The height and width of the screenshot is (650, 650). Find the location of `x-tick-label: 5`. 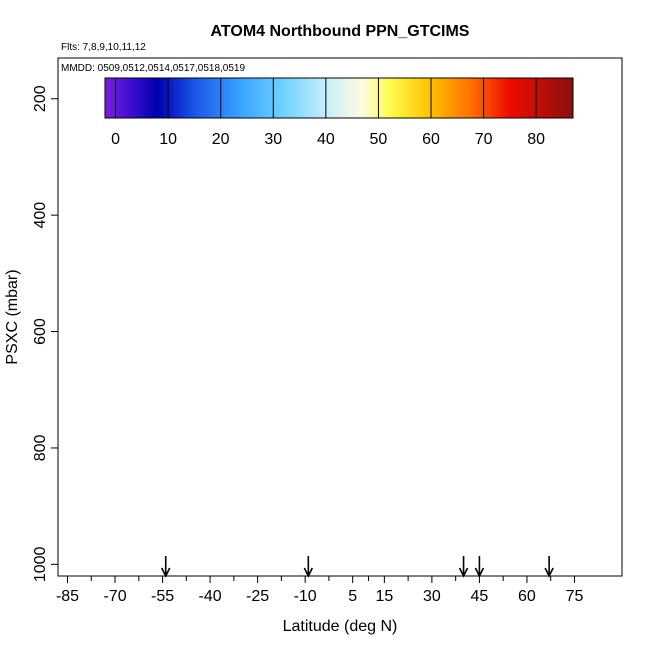

x-tick-label: 5 is located at coordinates (352, 596).